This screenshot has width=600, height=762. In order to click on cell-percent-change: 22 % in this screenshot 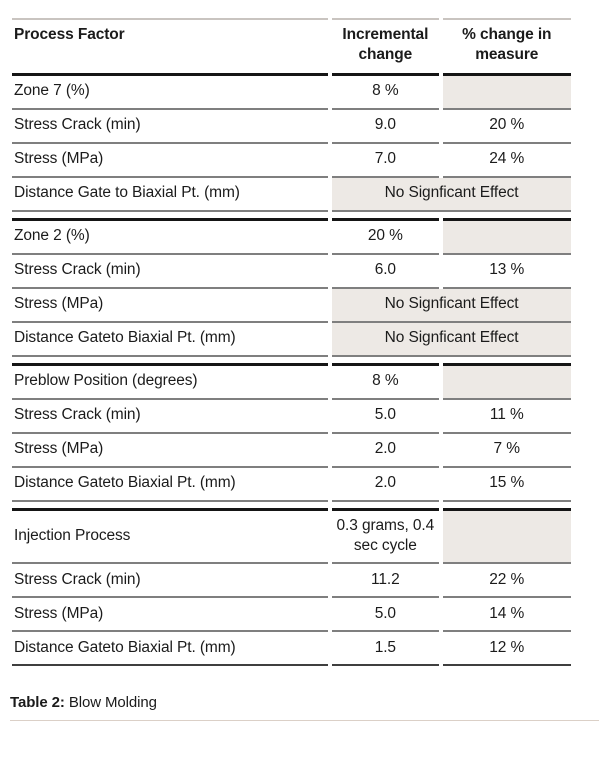, I will do `click(506, 581)`.